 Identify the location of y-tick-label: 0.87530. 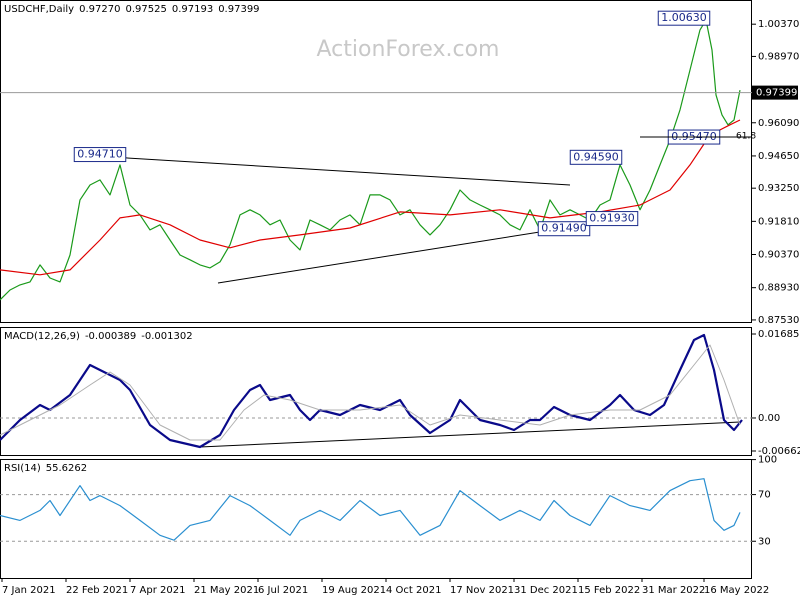
(778, 320).